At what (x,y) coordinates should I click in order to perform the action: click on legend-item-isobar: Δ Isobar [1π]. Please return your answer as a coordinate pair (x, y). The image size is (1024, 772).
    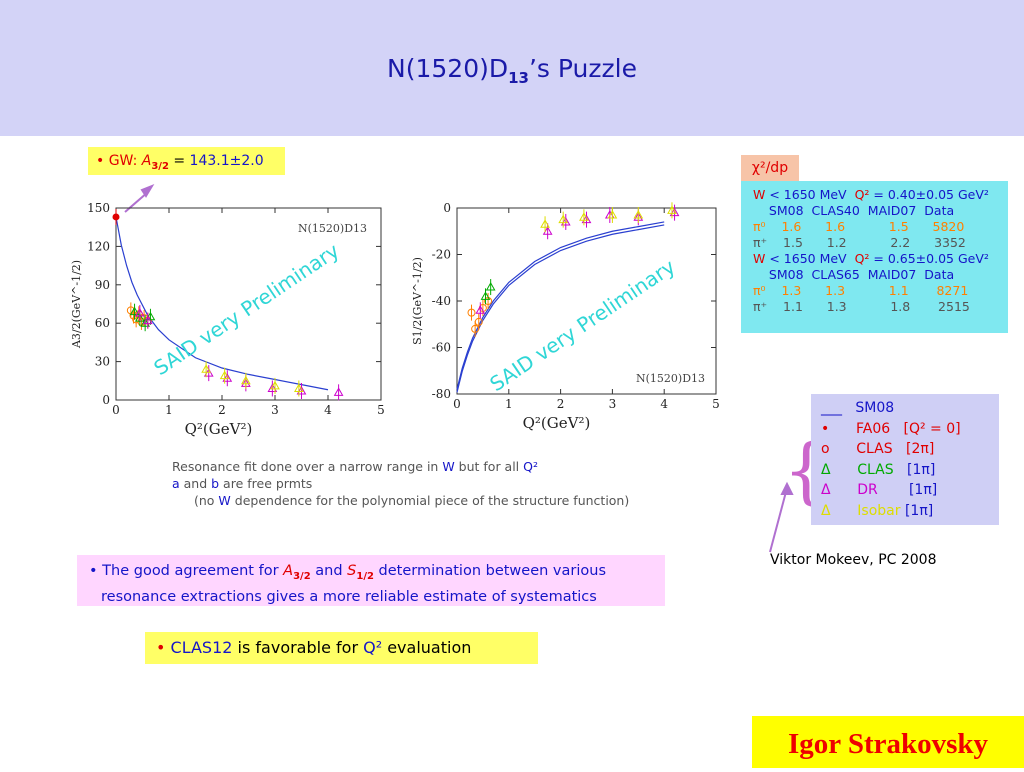
    Looking at the image, I should click on (877, 510).